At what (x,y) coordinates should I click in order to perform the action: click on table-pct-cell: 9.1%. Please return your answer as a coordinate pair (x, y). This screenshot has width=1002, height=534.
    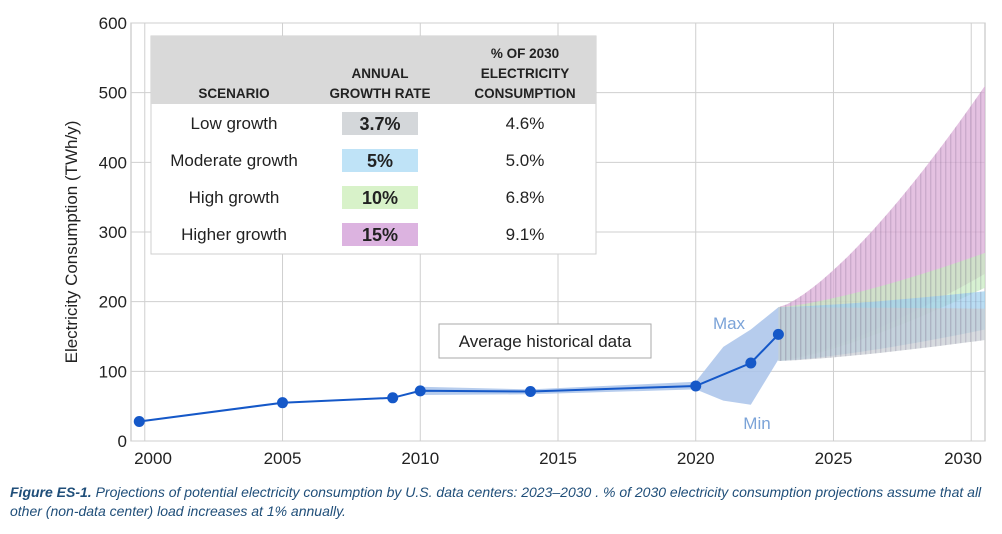
    Looking at the image, I should click on (525, 234).